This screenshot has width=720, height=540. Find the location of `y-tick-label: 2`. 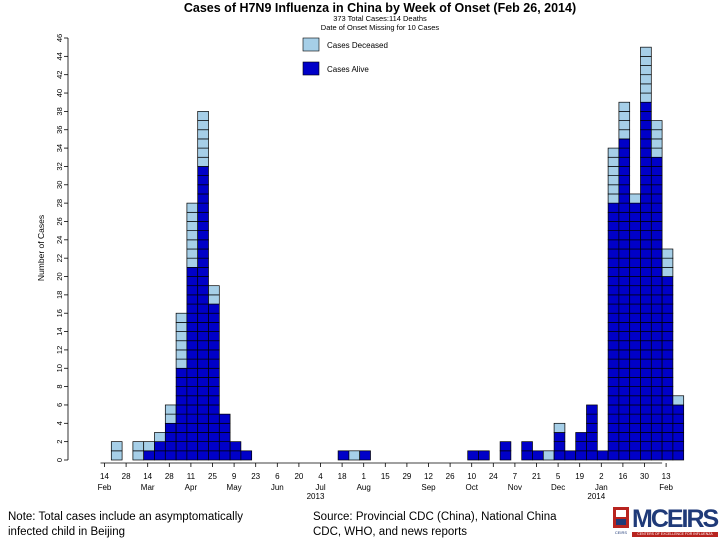

y-tick-label: 2 is located at coordinates (59, 442).